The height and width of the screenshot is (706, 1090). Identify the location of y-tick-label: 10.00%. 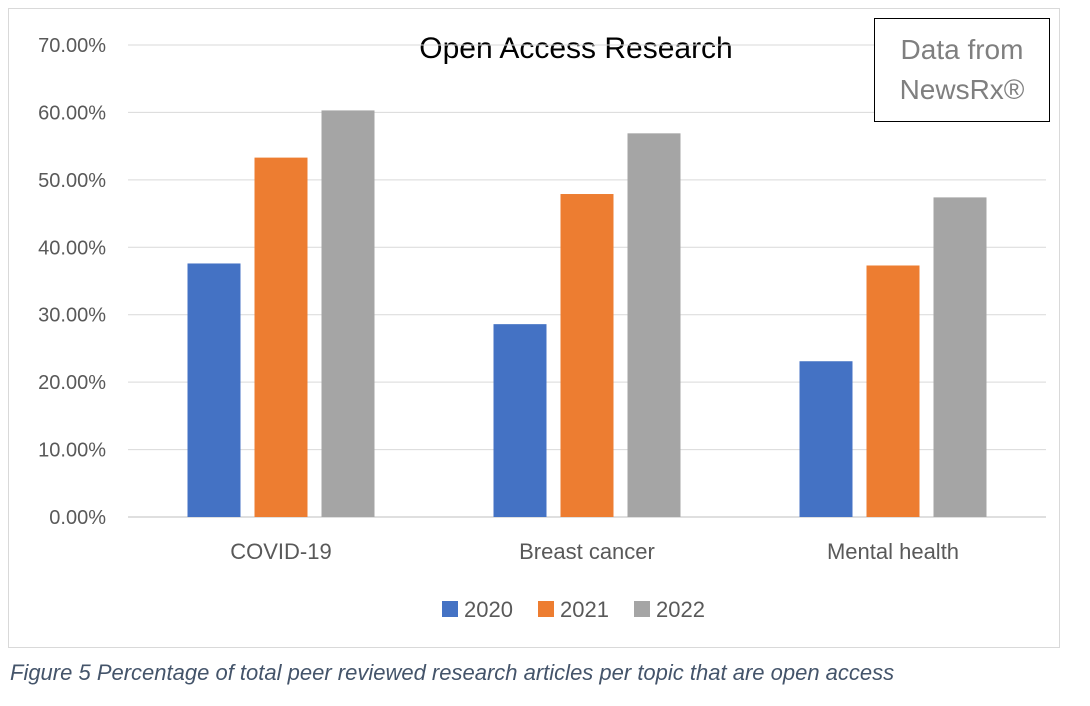
(72, 451).